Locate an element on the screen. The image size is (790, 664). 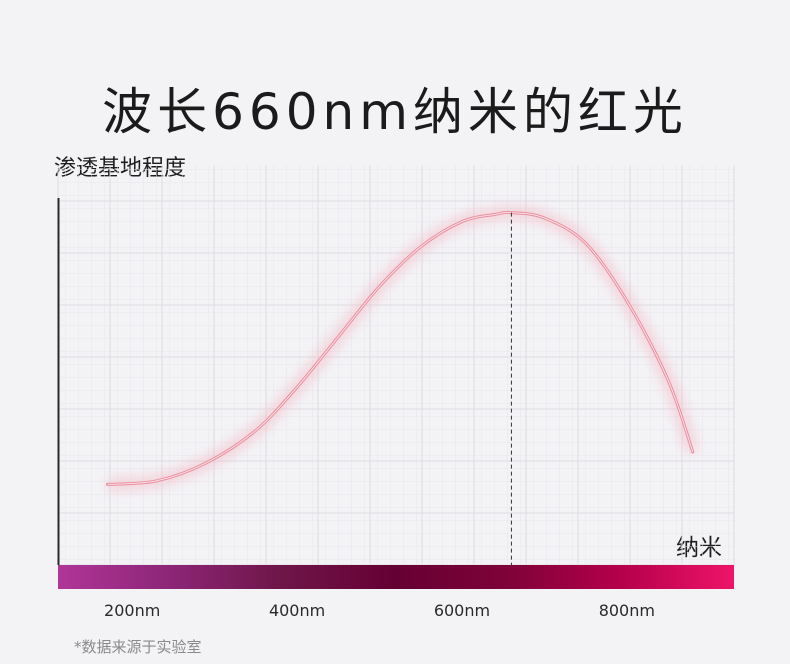
x-tick-label: 400nm is located at coordinates (297, 610).